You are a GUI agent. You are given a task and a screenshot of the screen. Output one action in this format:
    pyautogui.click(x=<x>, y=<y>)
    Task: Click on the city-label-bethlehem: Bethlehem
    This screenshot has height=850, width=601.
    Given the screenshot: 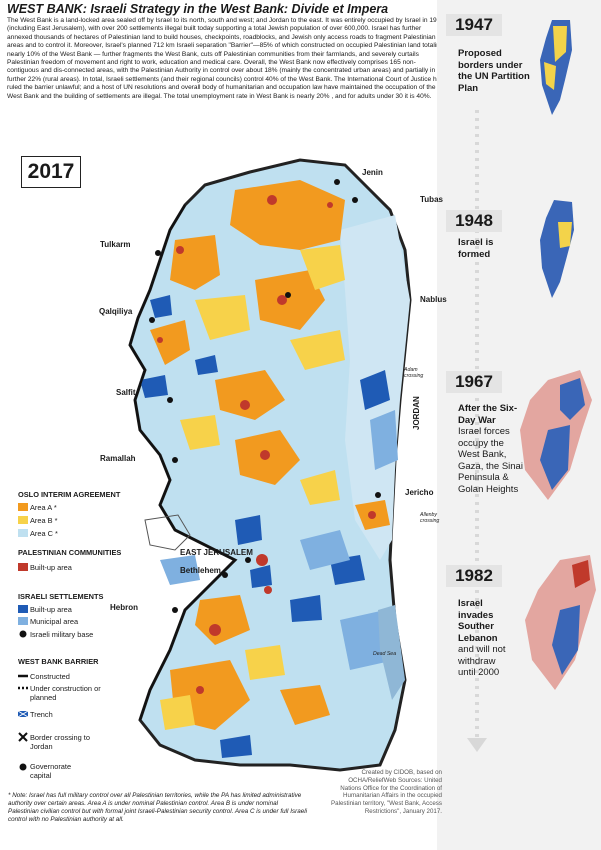 What is the action you would take?
    pyautogui.click(x=200, y=570)
    